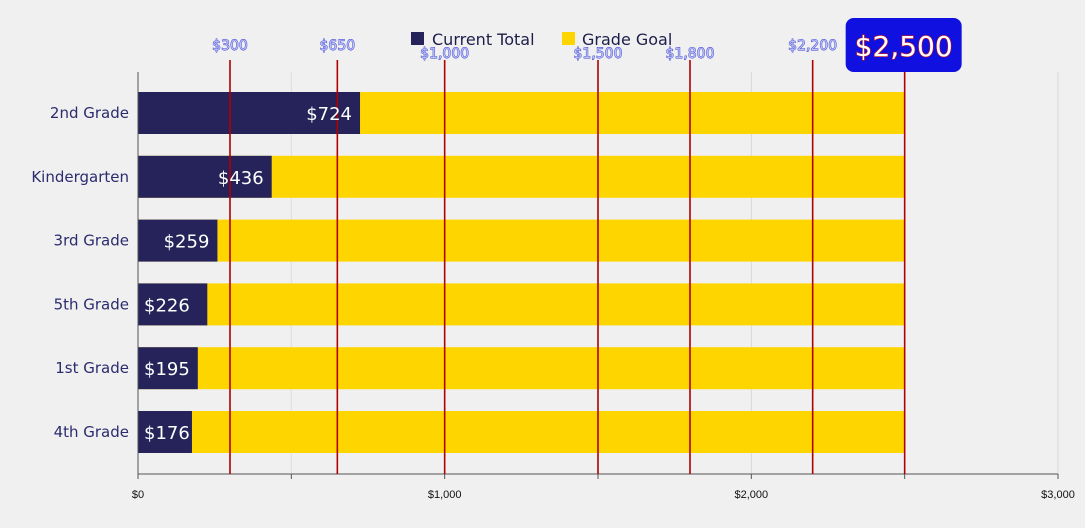 This screenshot has height=528, width=1085. I want to click on value-label-5: $176, so click(167, 433).